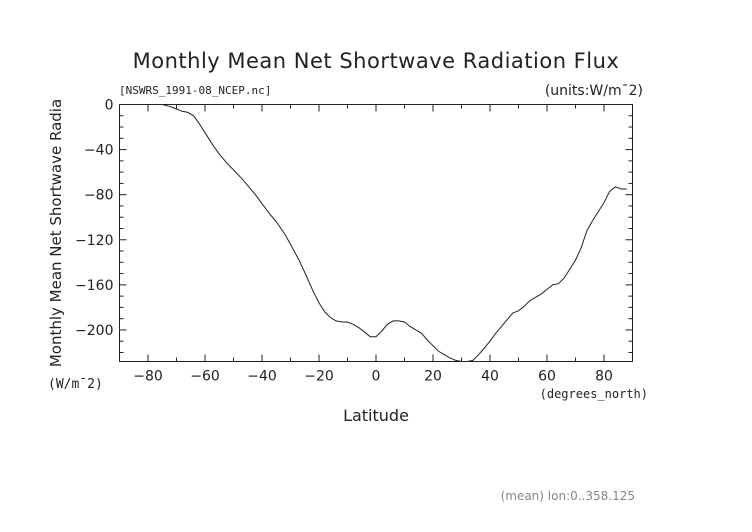  What do you see at coordinates (568, 496) in the screenshot?
I see `footer-note: (mean) lon:0..358.125` at bounding box center [568, 496].